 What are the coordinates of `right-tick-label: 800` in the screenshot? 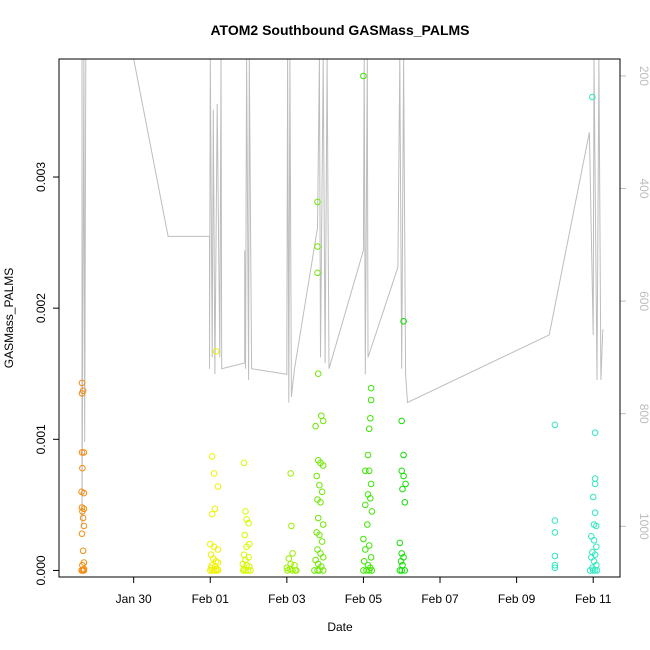 It's located at (643, 414).